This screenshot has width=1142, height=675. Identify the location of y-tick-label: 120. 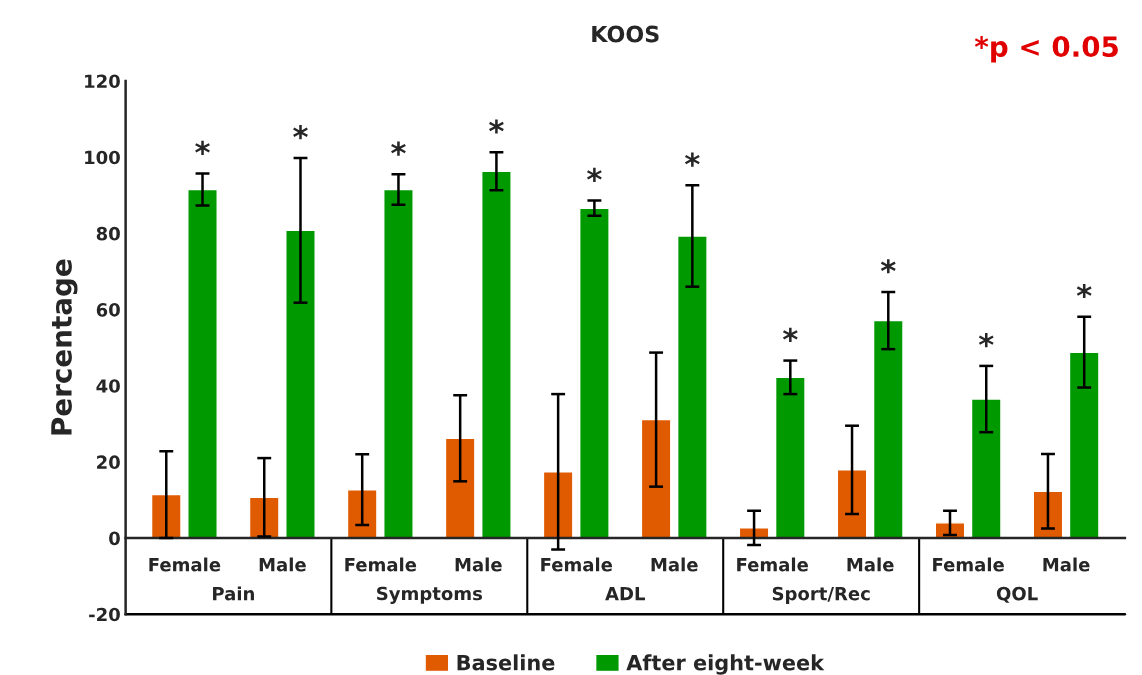
(102, 81).